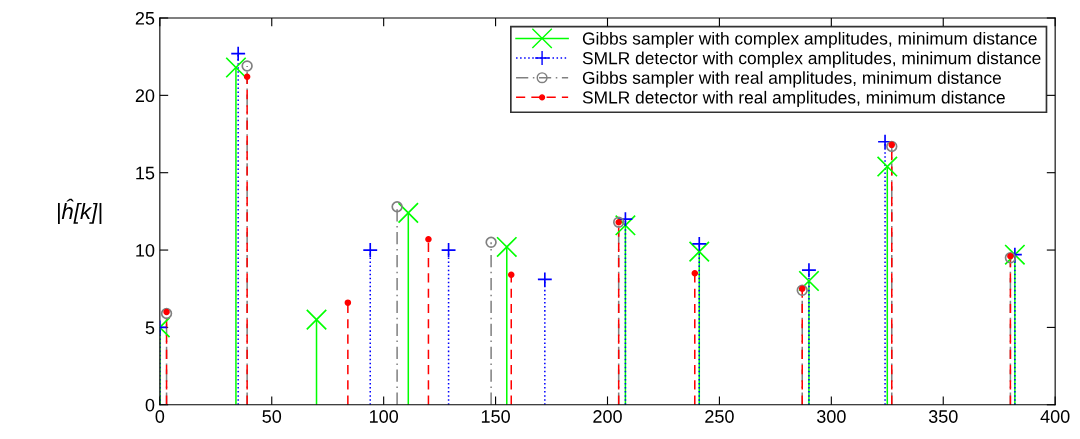 This screenshot has height=439, width=1080. What do you see at coordinates (791, 79) in the screenshot?
I see `legend-label: Gibbs sampler with real amplitudes, minimum distance` at bounding box center [791, 79].